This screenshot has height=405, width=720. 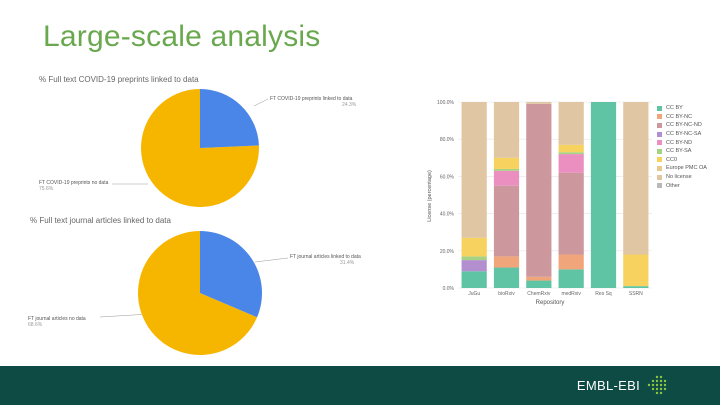 I want to click on pie2-callout-nodata: FT journal articles no data 68.6%, so click(x=57, y=322).